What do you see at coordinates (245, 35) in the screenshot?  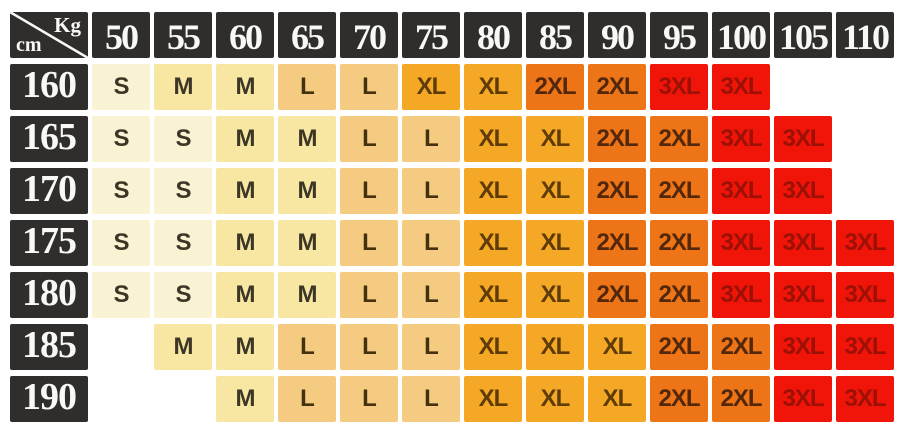 I see `weight-header-cell: 60` at bounding box center [245, 35].